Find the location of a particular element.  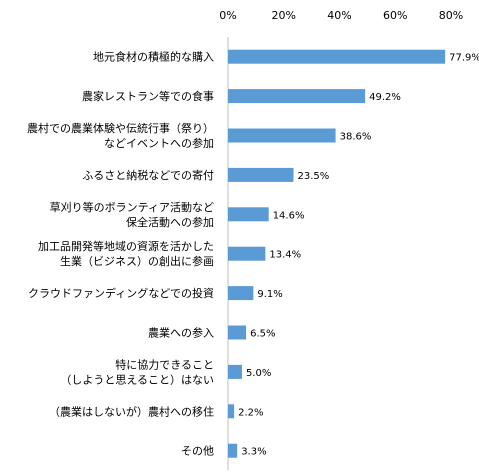

data-label: 5.0% is located at coordinates (258, 373).